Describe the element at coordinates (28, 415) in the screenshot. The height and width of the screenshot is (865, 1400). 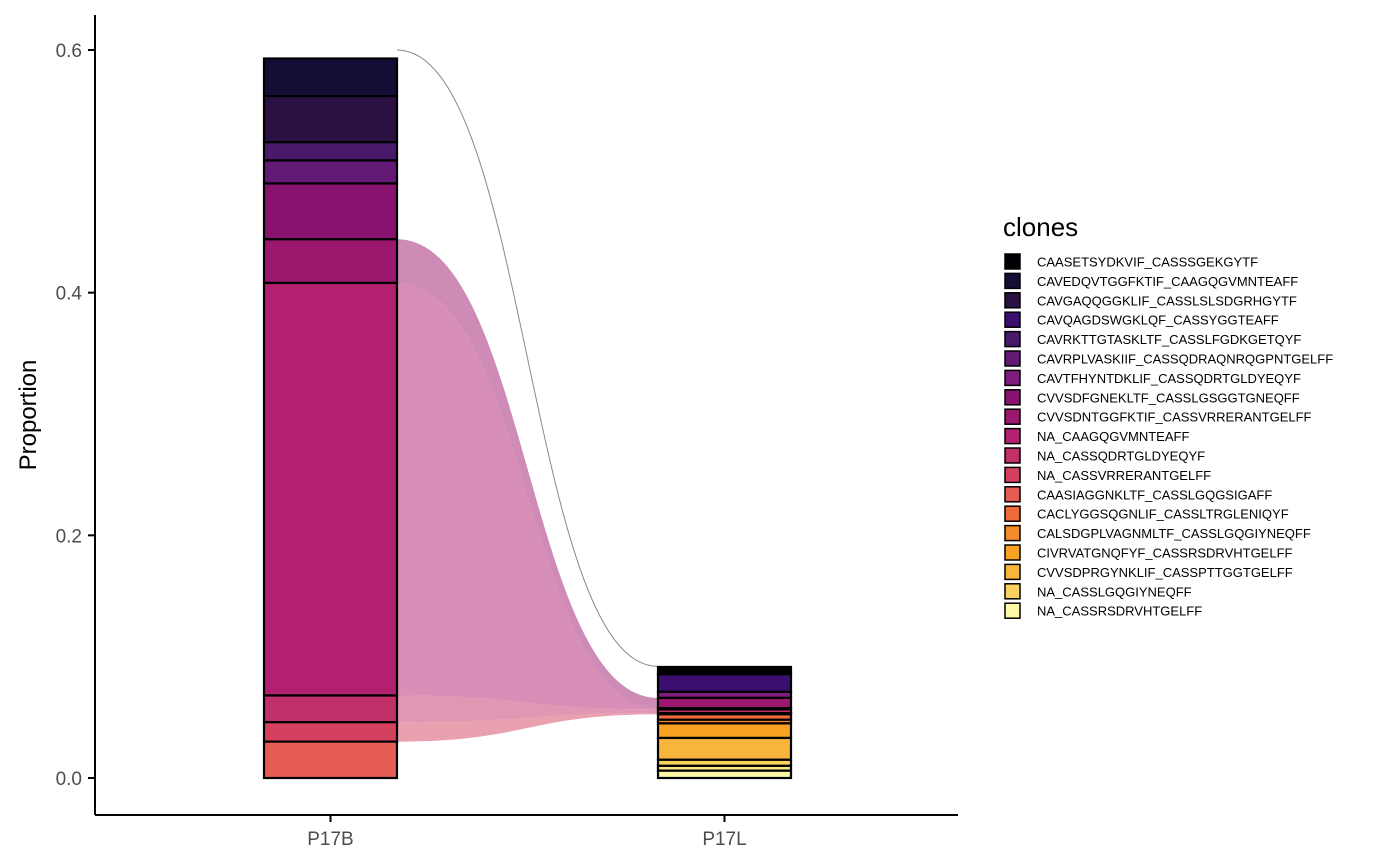
I see `y-axis-title: Proportion` at that location.